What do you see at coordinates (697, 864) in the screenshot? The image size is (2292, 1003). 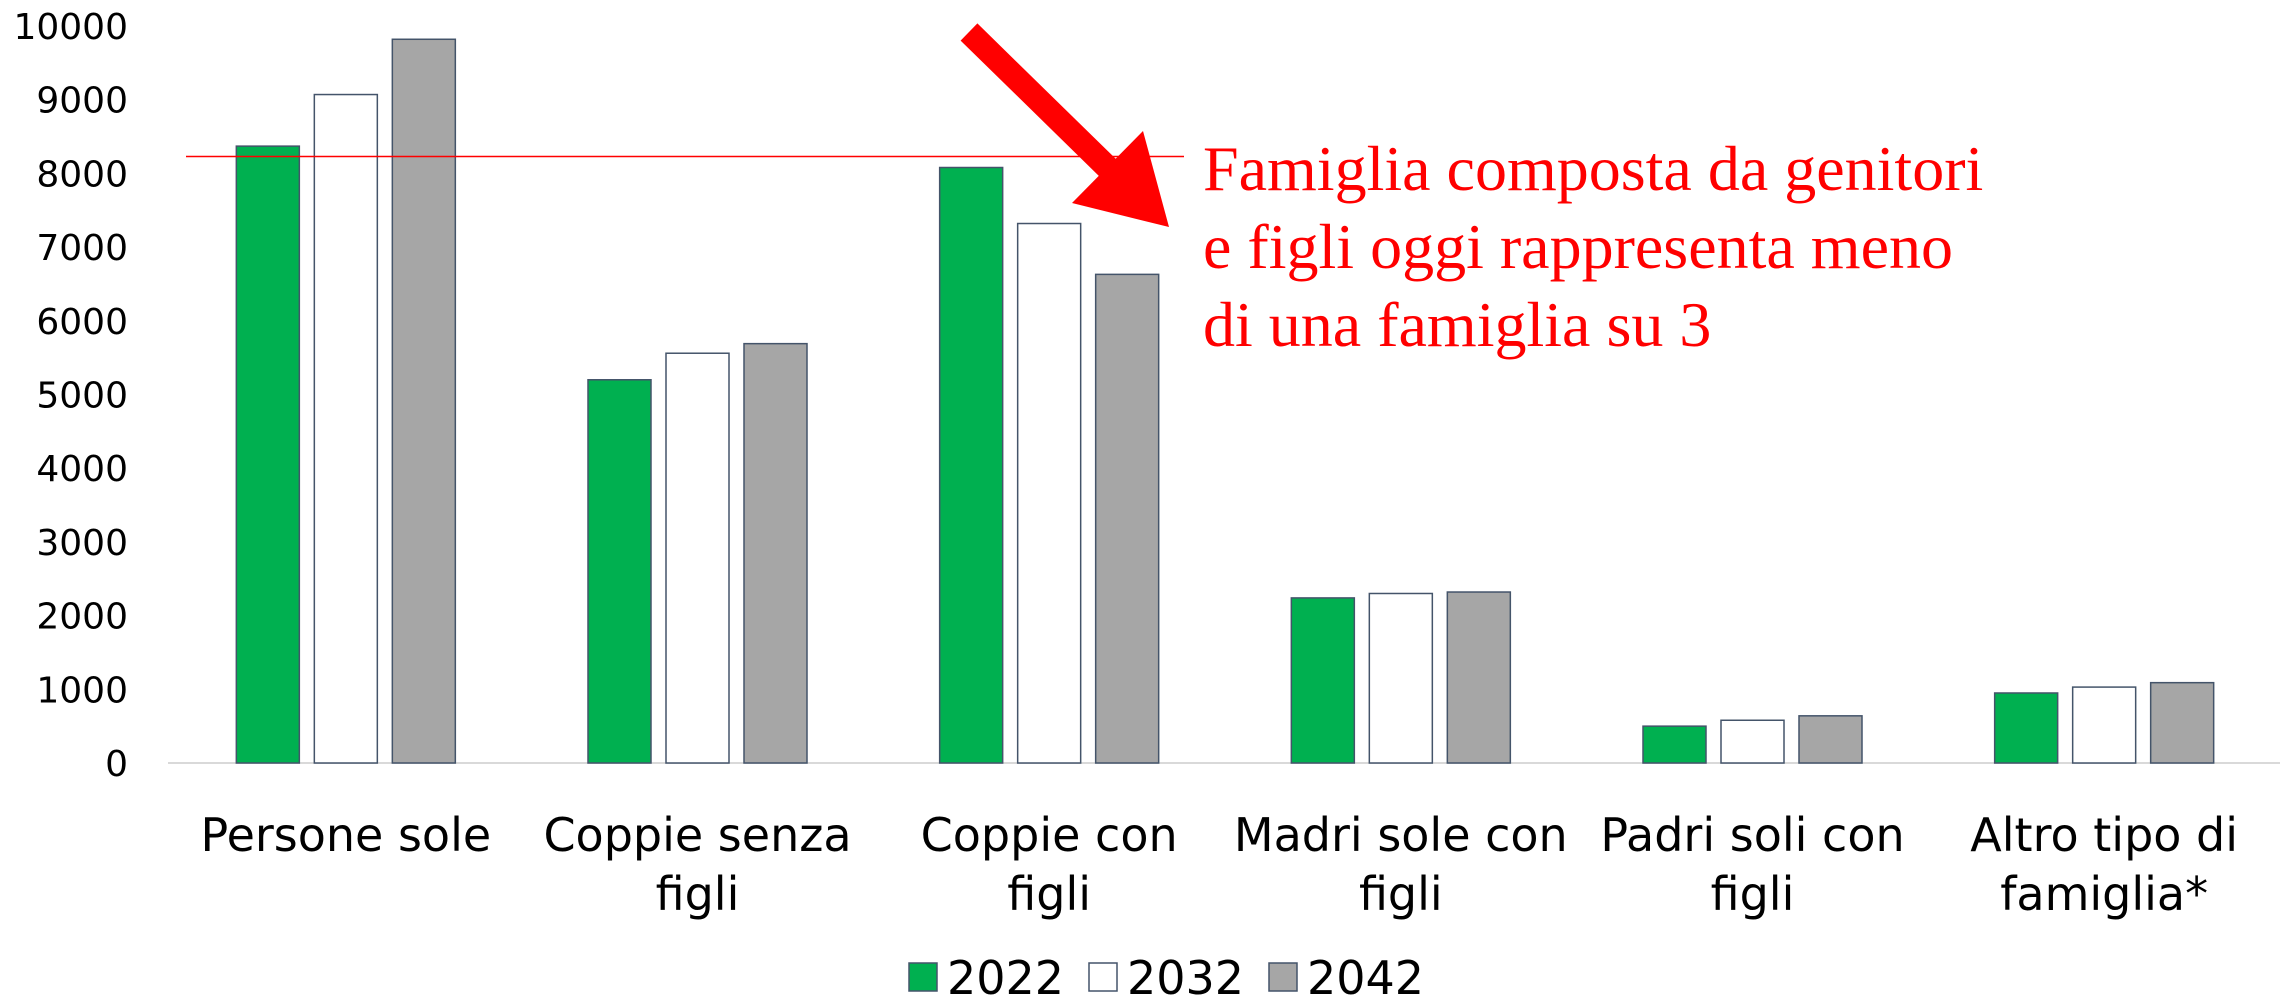 I see `x-tick-label: Coppie senza figli` at bounding box center [697, 864].